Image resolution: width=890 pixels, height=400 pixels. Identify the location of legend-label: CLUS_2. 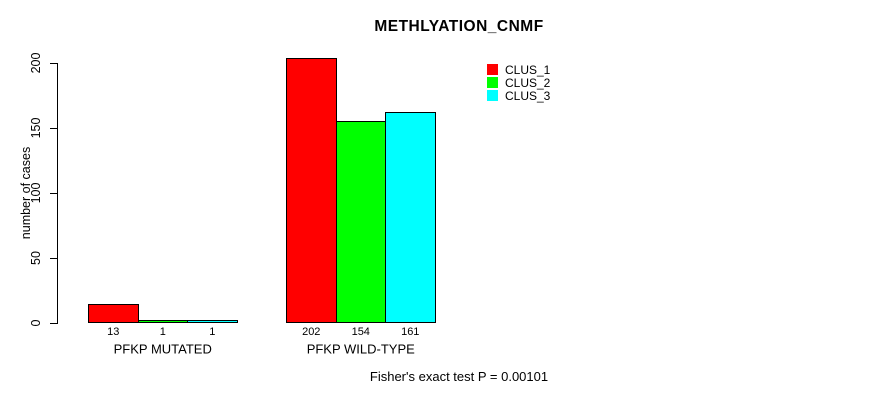
(528, 82).